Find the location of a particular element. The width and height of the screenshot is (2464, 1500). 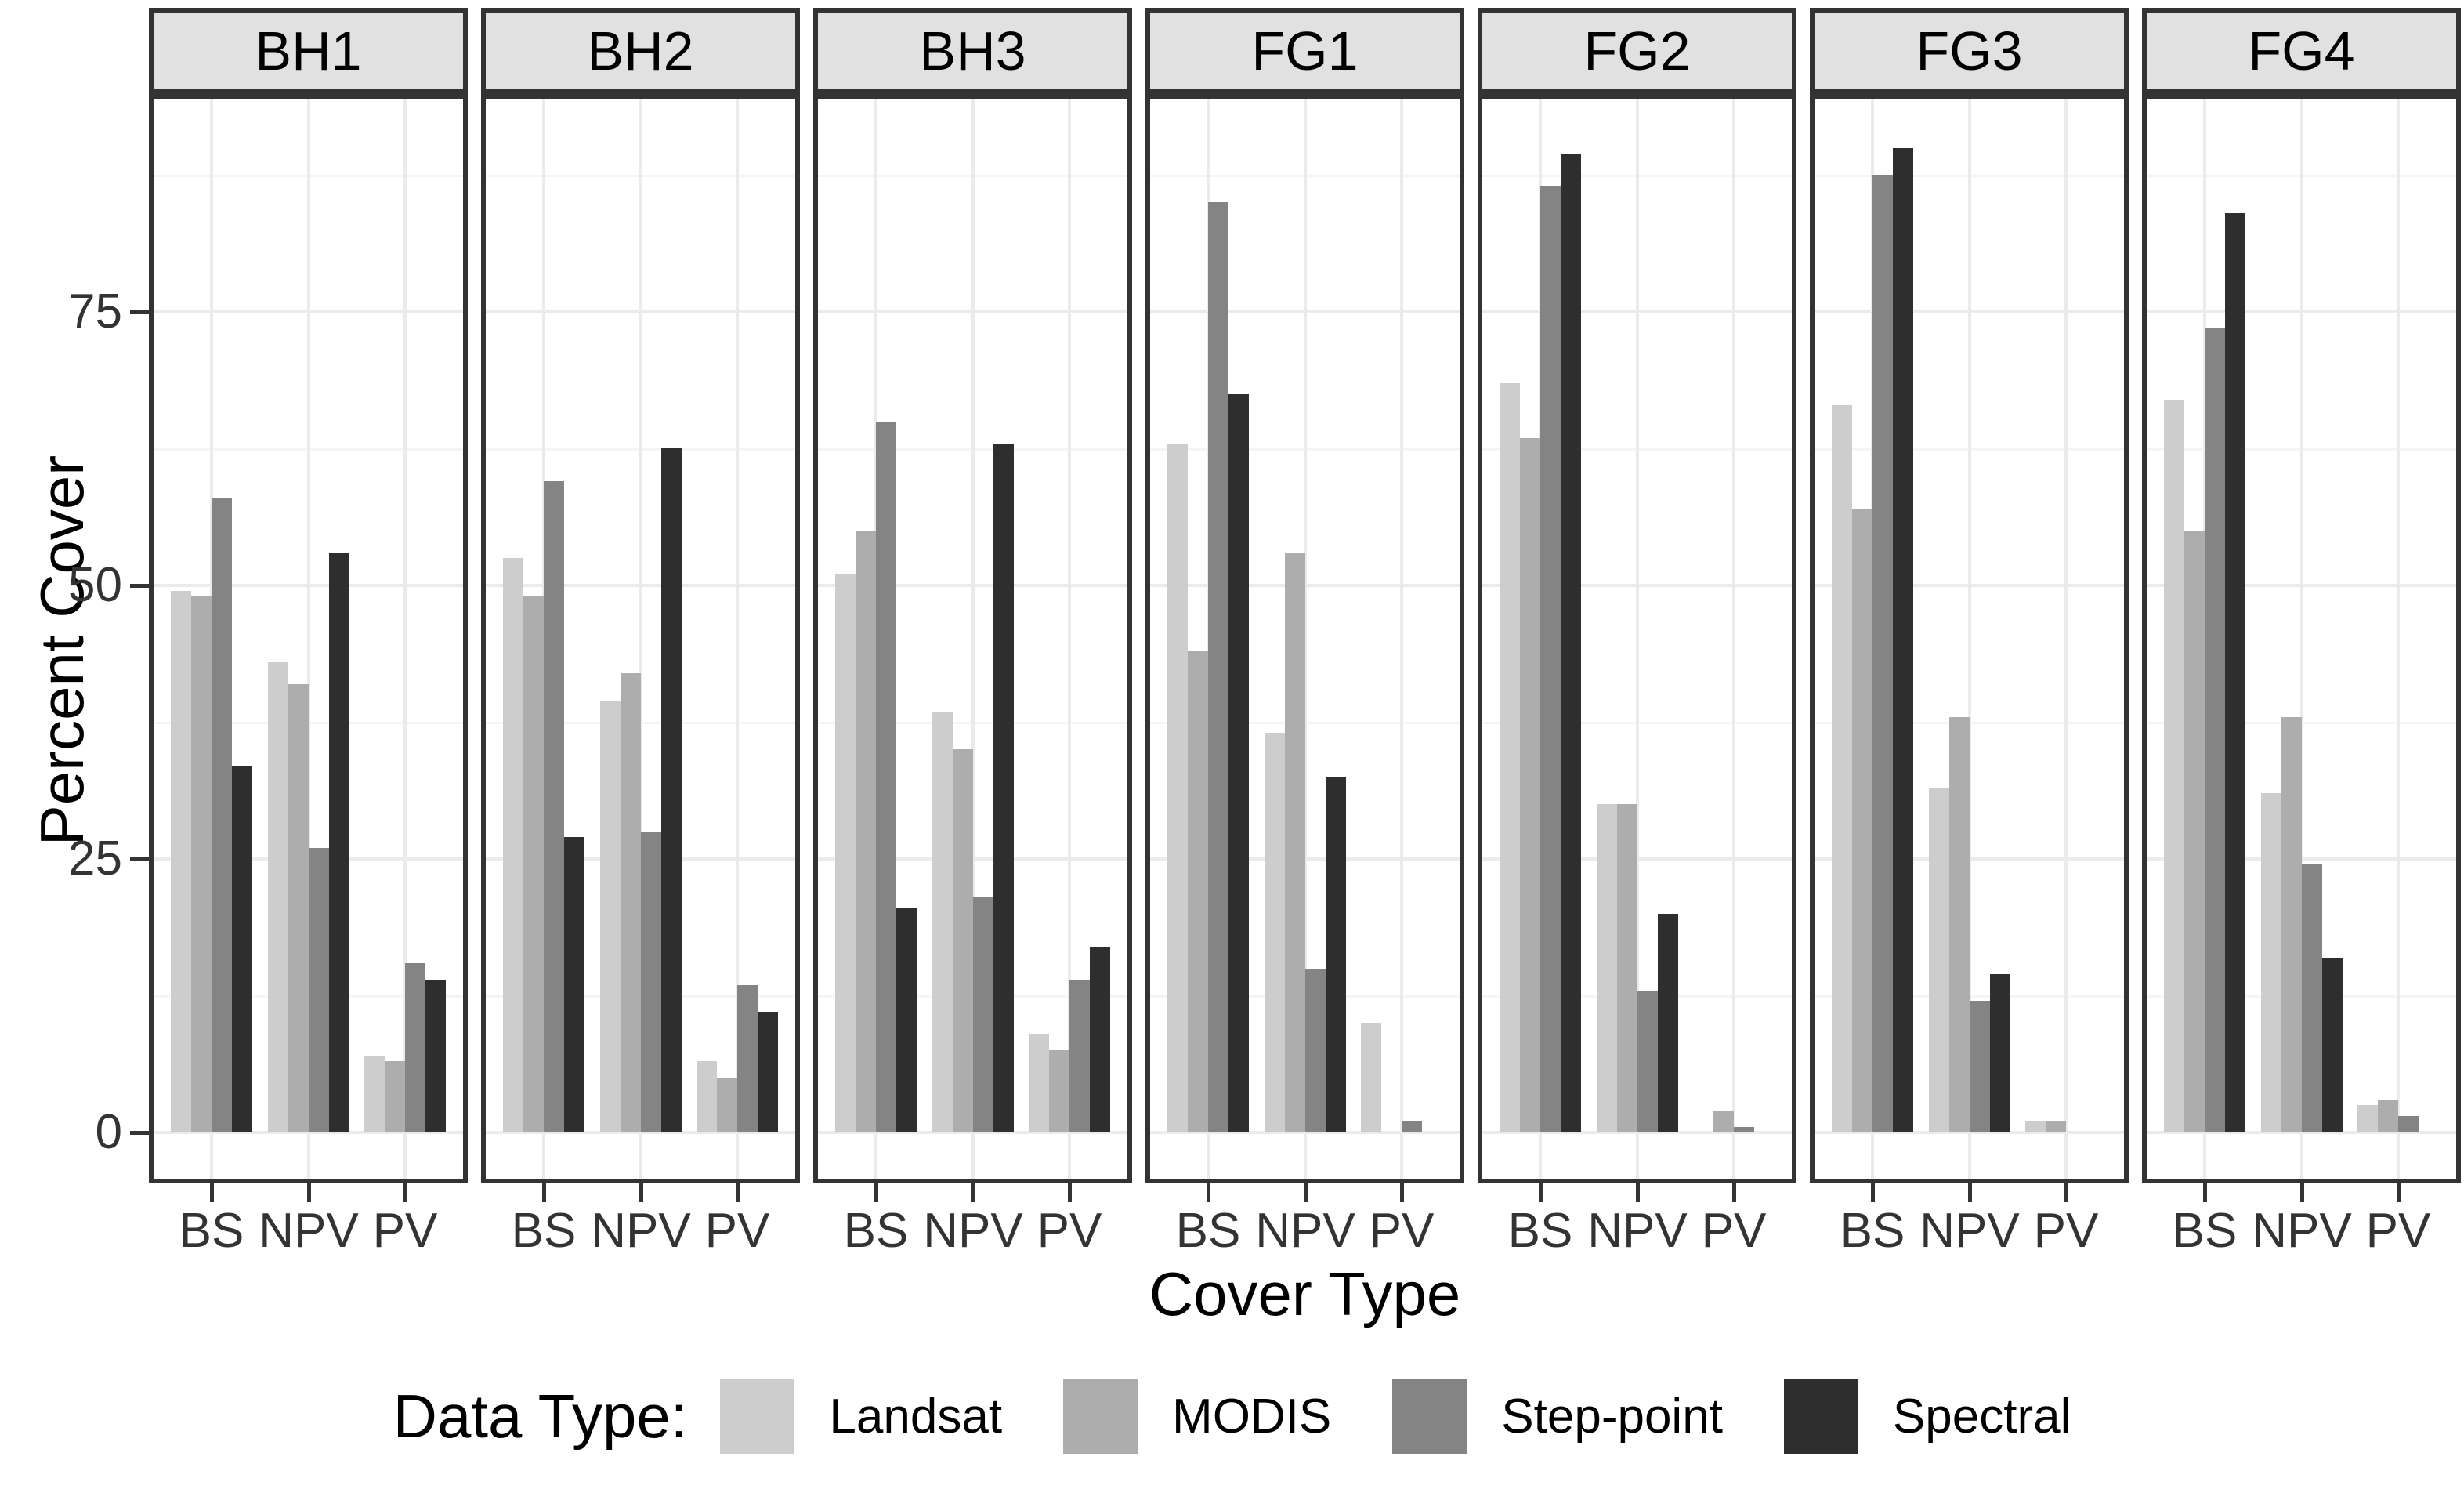

legend-label-step-point: Step-point is located at coordinates (1612, 1416).